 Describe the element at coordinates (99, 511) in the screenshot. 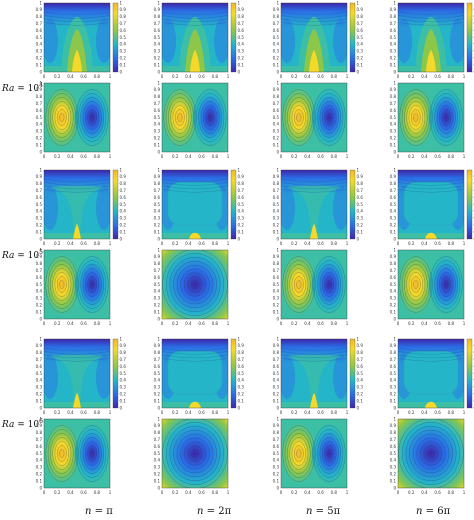

I see `column-label-n-pi: n = π` at that location.